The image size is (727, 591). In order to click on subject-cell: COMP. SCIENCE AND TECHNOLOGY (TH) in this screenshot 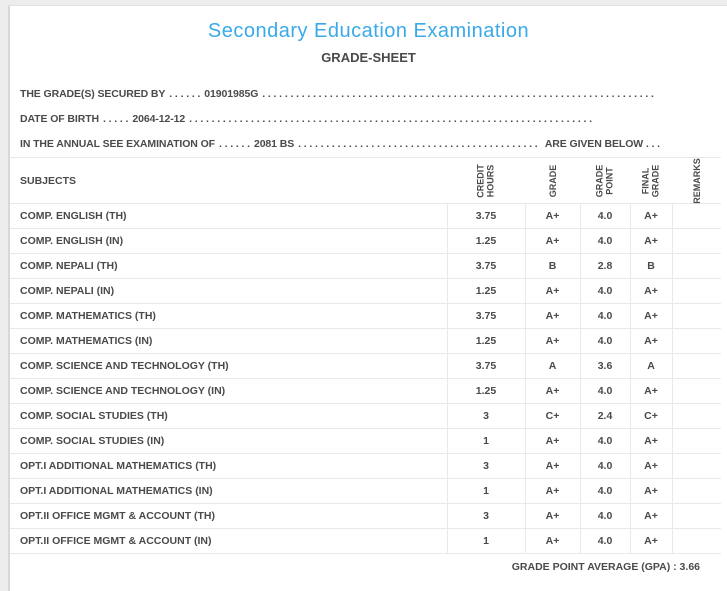, I will do `click(228, 366)`.